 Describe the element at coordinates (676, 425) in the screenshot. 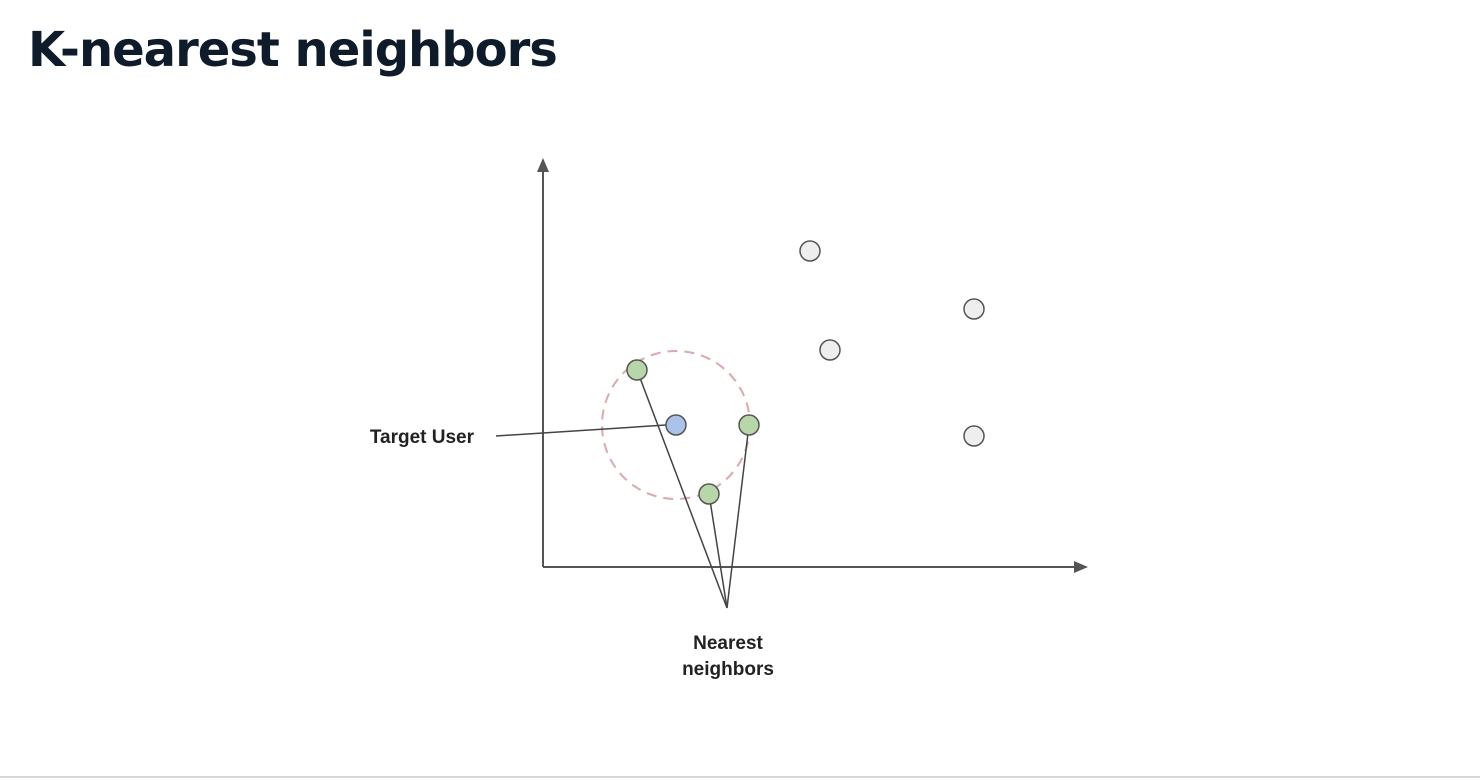

I see `target-user-point` at that location.